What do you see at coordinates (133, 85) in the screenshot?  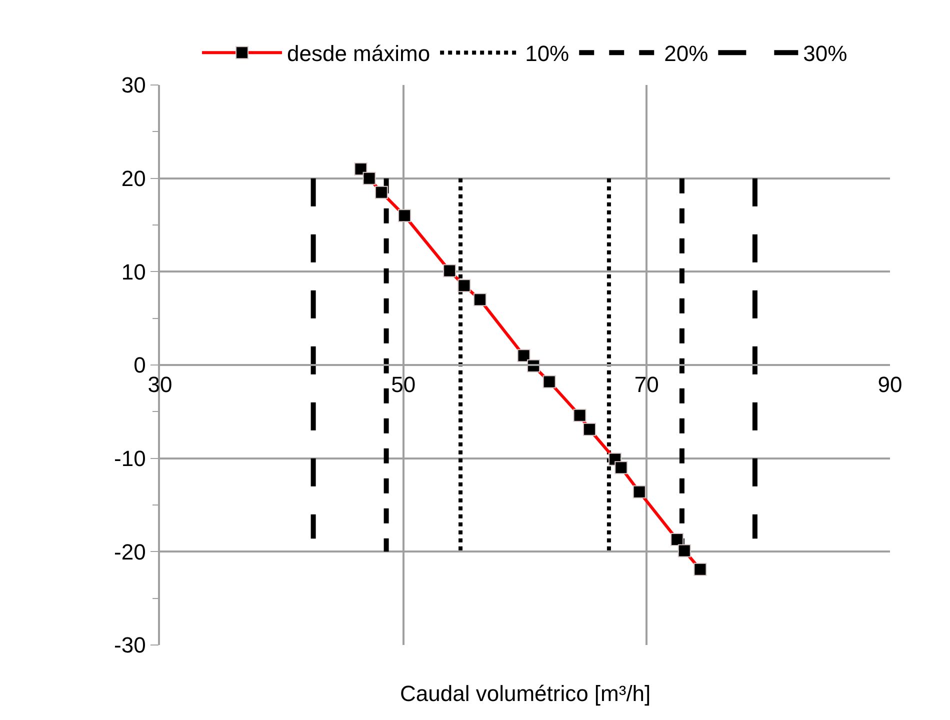 I see `y-tick-label: 30` at bounding box center [133, 85].